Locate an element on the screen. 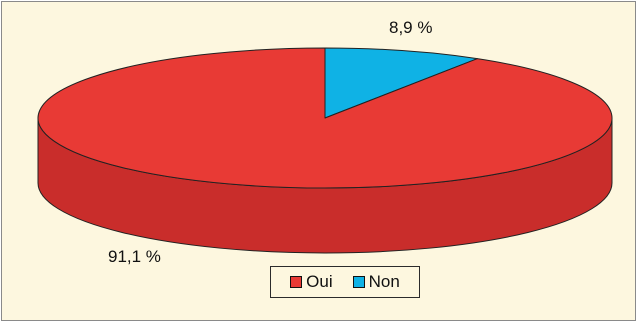 The width and height of the screenshot is (639, 324). legend-item-oui: Oui is located at coordinates (311, 282).